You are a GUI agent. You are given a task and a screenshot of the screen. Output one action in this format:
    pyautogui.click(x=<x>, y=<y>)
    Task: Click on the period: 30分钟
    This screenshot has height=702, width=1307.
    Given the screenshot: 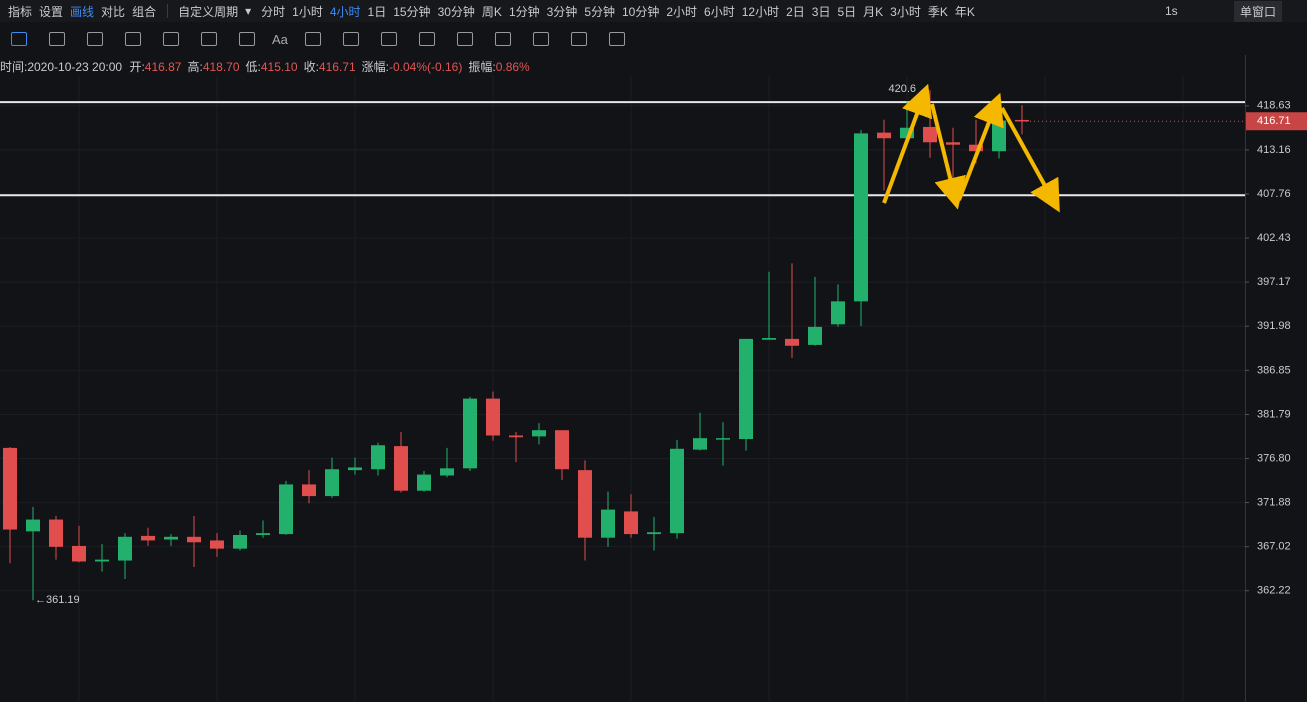 What is the action you would take?
    pyautogui.click(x=456, y=11)
    